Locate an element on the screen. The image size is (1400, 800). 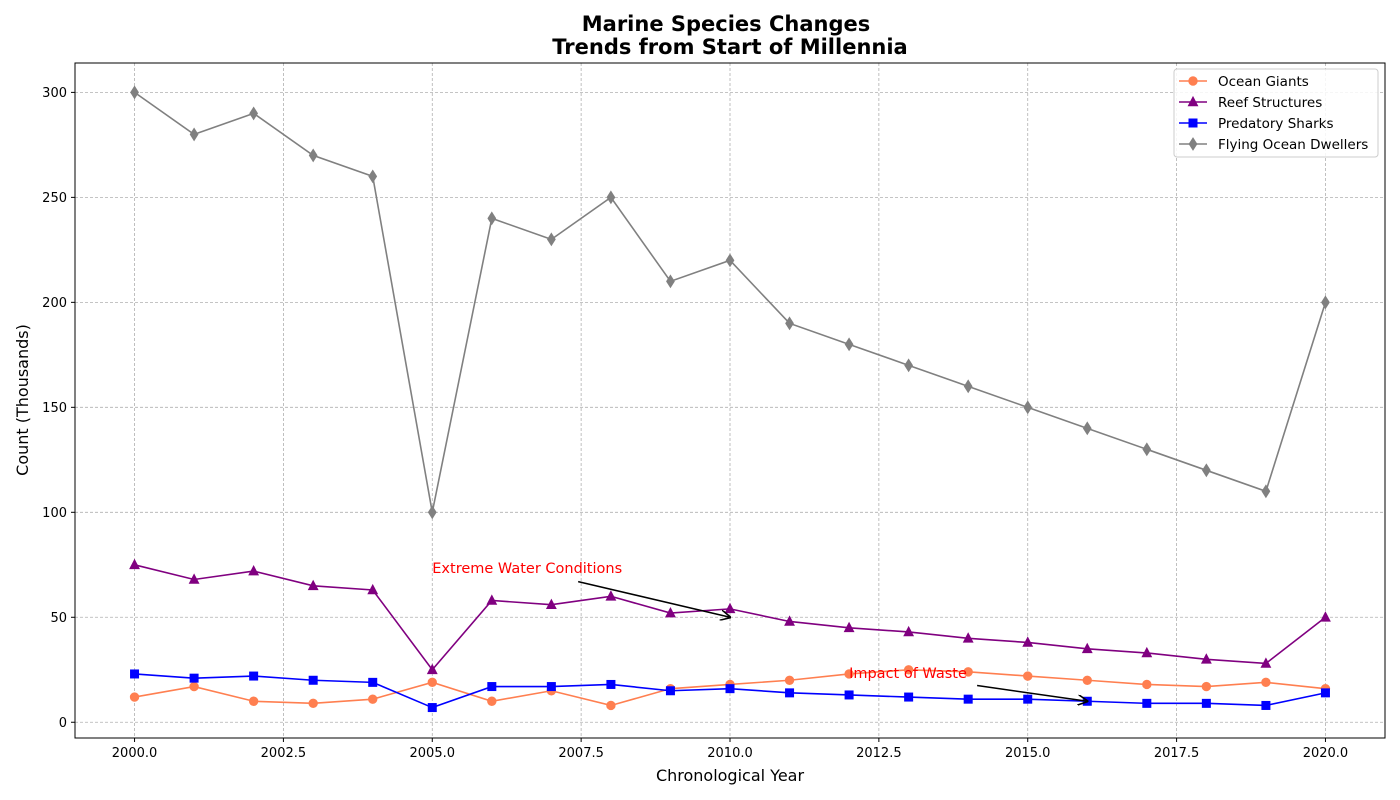
legend-item-flying-ocean-dwellers: Flying Ocean Dwellers is located at coordinates (1273, 145).